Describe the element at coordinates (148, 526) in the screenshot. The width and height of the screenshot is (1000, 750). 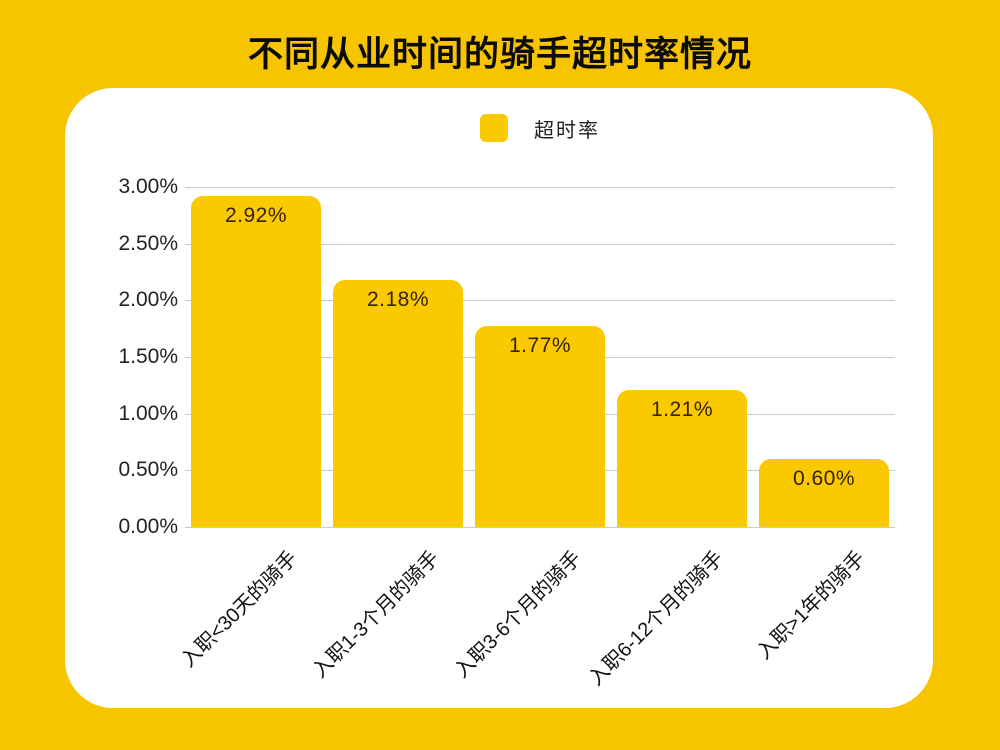
I see `y-axis-tick-label: 0.00%` at that location.